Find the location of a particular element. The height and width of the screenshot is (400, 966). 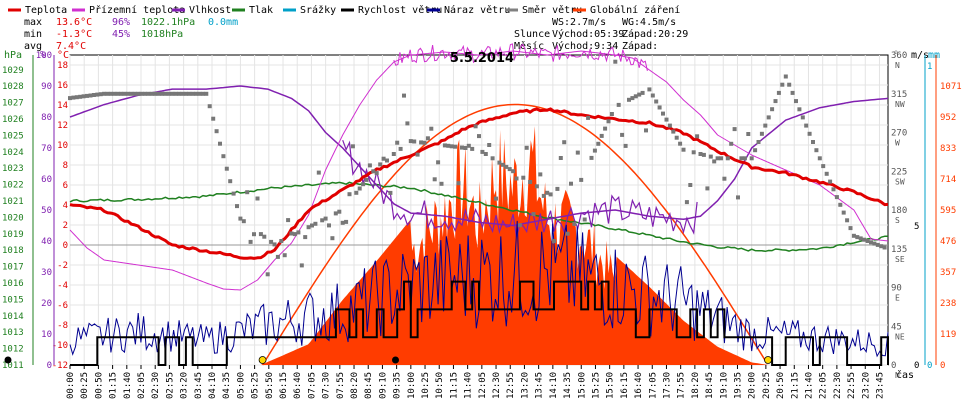

dir-label-8: N is located at coordinates (897, 375).